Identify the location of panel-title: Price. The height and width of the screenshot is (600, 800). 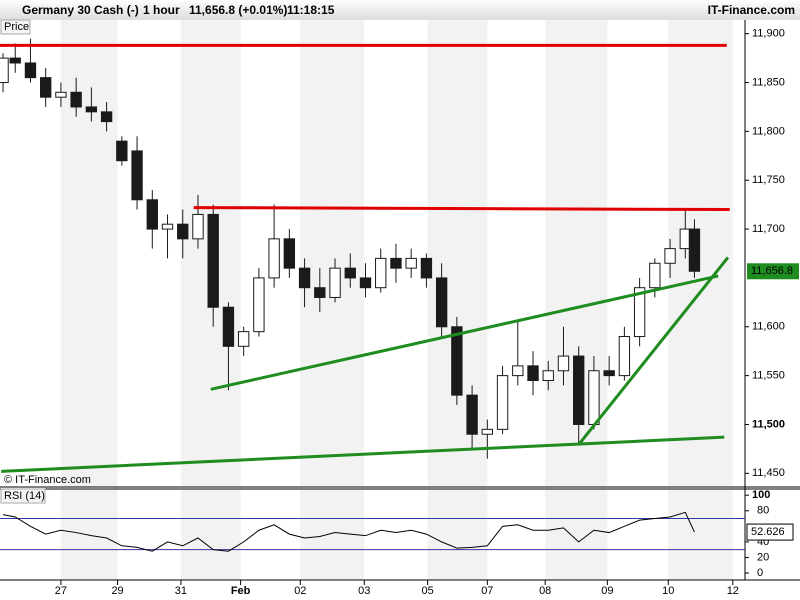
(16, 27).